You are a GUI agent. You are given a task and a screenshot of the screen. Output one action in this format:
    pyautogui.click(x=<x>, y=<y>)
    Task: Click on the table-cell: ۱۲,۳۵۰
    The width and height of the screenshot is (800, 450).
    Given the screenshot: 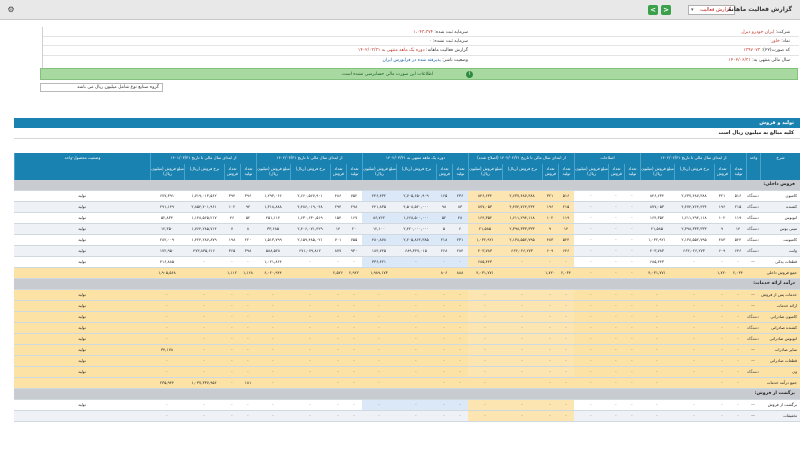 What is the action you would take?
    pyautogui.click(x=166, y=228)
    